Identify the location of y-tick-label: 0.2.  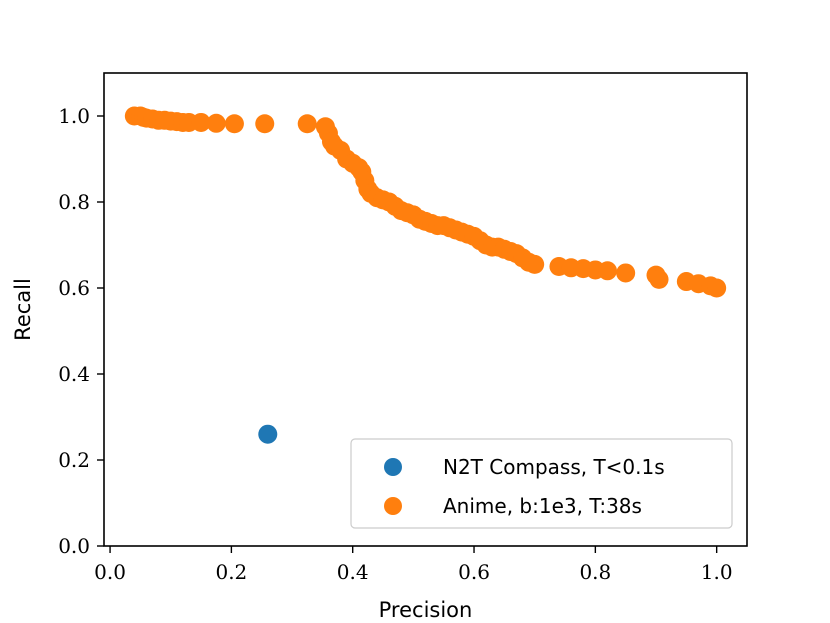
(74, 460).